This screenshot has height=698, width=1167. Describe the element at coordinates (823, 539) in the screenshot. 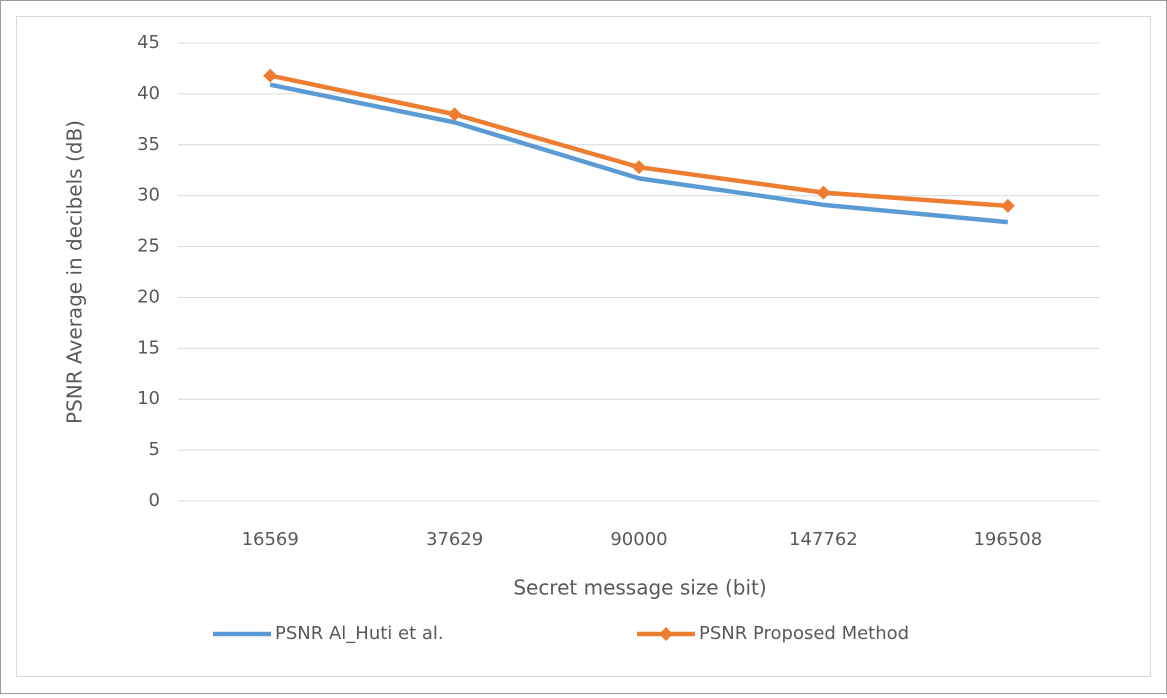

I see `x-tick-label: 147762` at that location.